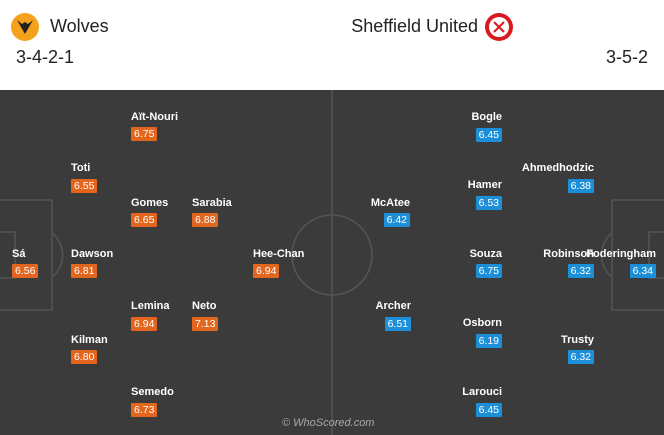 The height and width of the screenshot is (435, 664). What do you see at coordinates (390, 203) in the screenshot?
I see `player-name: McAtee` at bounding box center [390, 203].